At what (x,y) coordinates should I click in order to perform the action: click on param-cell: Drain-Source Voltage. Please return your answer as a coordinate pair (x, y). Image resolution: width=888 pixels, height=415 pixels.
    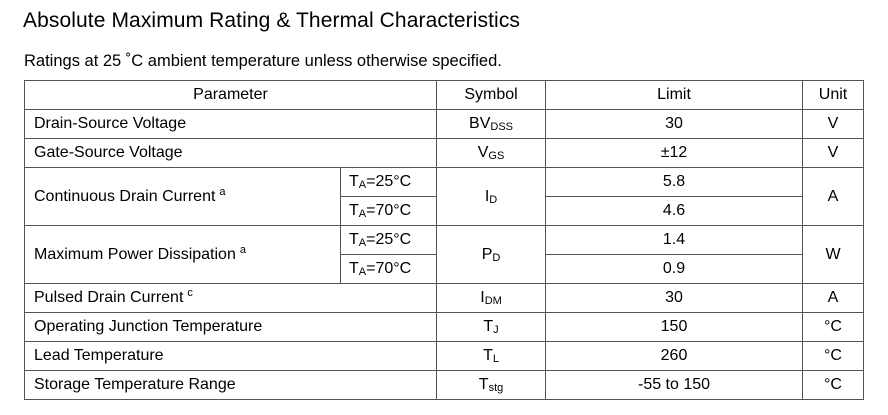
    Looking at the image, I should click on (230, 124).